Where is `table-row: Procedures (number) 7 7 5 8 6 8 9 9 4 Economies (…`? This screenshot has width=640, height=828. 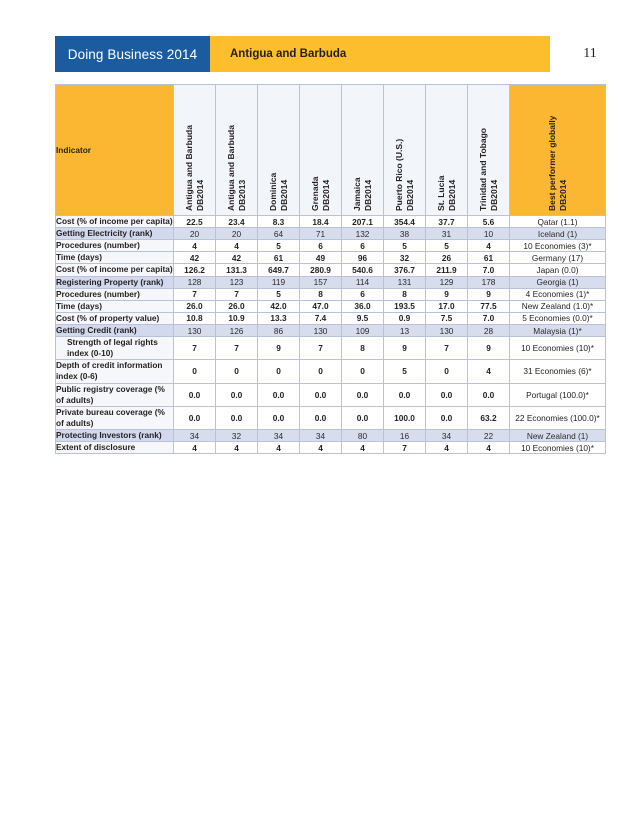 table-row: Procedures (number) 7 7 5 8 6 8 9 9 4 Economies (… is located at coordinates (330, 294).